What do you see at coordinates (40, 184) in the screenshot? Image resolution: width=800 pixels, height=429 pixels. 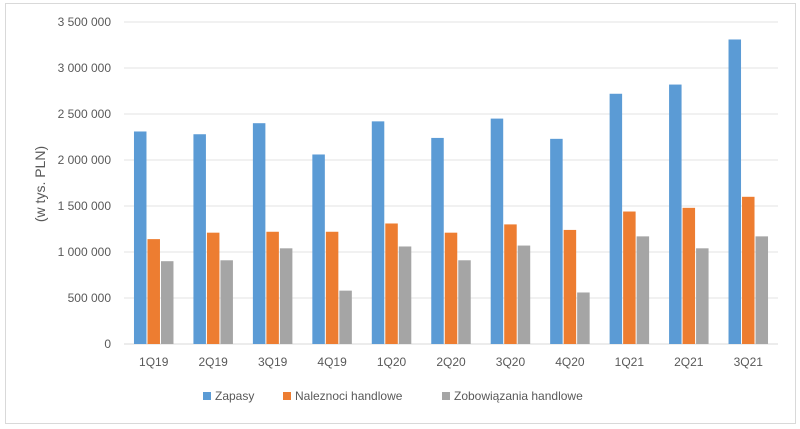 I see `y-axis-label: (w tys. PLN)` at bounding box center [40, 184].